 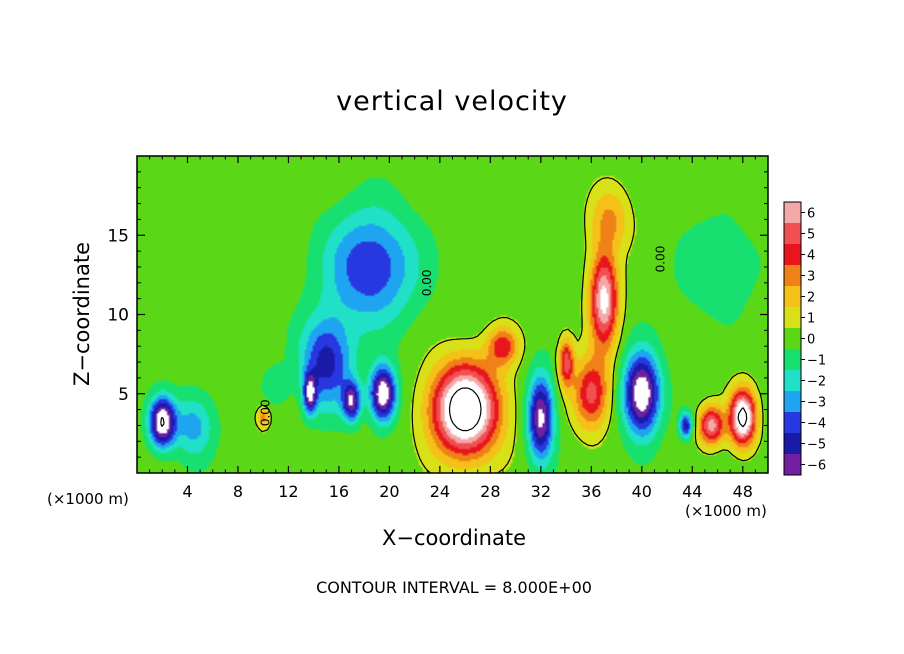 What do you see at coordinates (804, 338) in the screenshot?
I see `colorbar: 6 5 4 3 2 1 0 −1 −2 −3 −4 −5 −6` at bounding box center [804, 338].